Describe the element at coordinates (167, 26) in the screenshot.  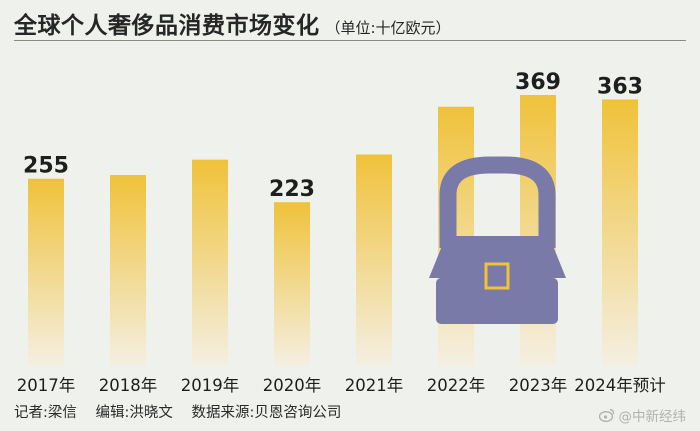
I see `chart-title: 全球个人奢侈品消费市场变化` at that location.